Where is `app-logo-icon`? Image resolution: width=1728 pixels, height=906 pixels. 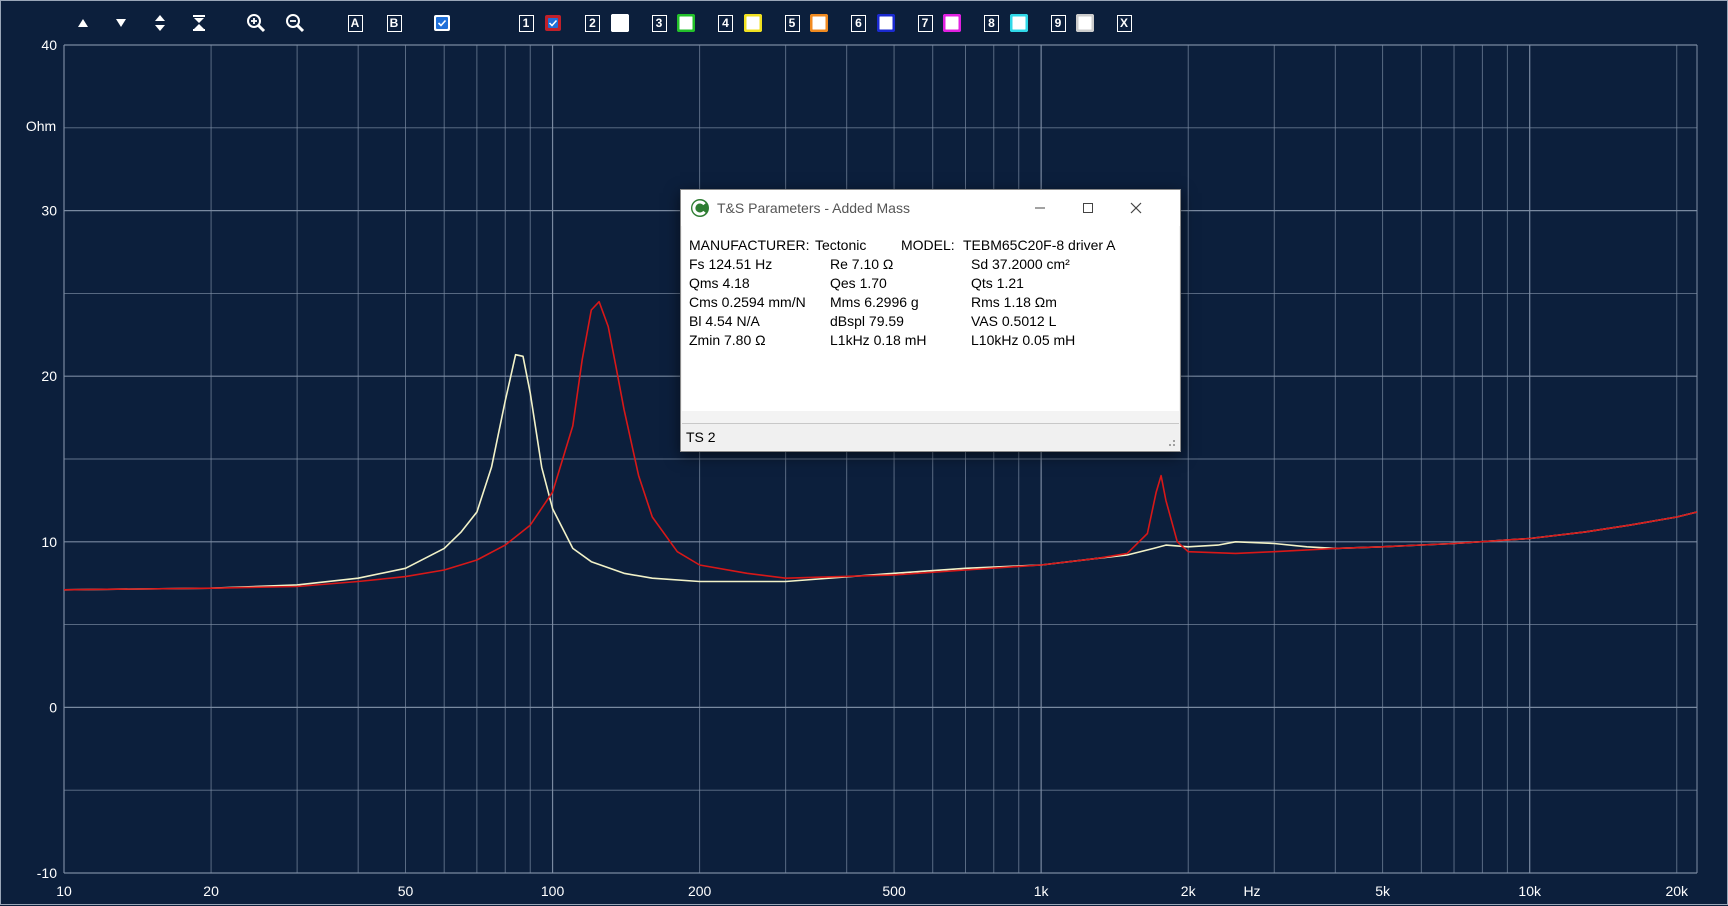
app-logo-icon is located at coordinates (700, 208).